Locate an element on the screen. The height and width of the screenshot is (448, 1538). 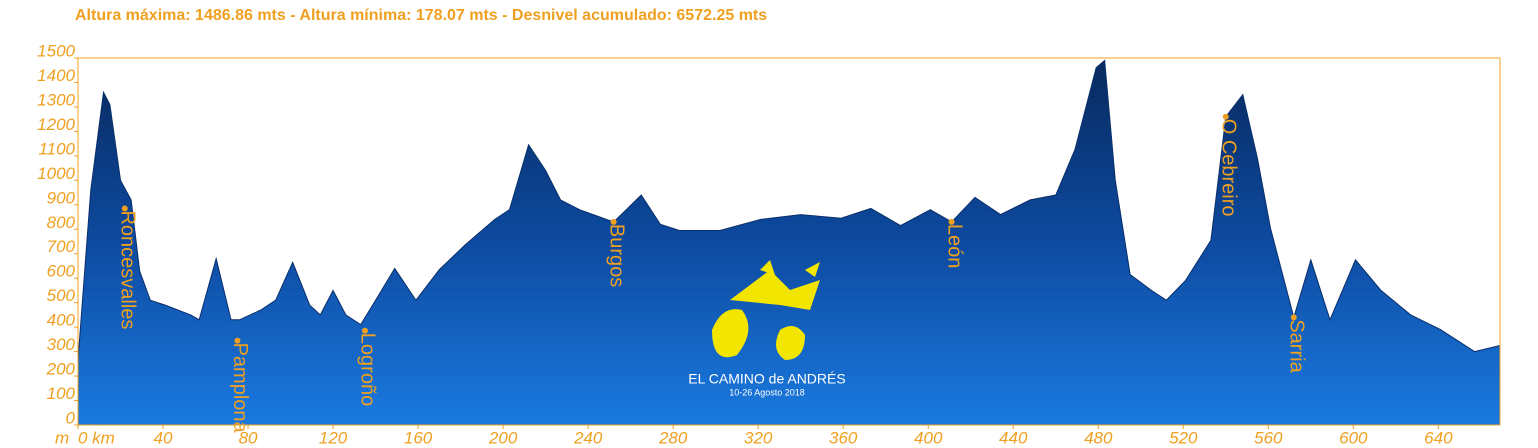
annotation-label: Sarria is located at coordinates (1297, 346).